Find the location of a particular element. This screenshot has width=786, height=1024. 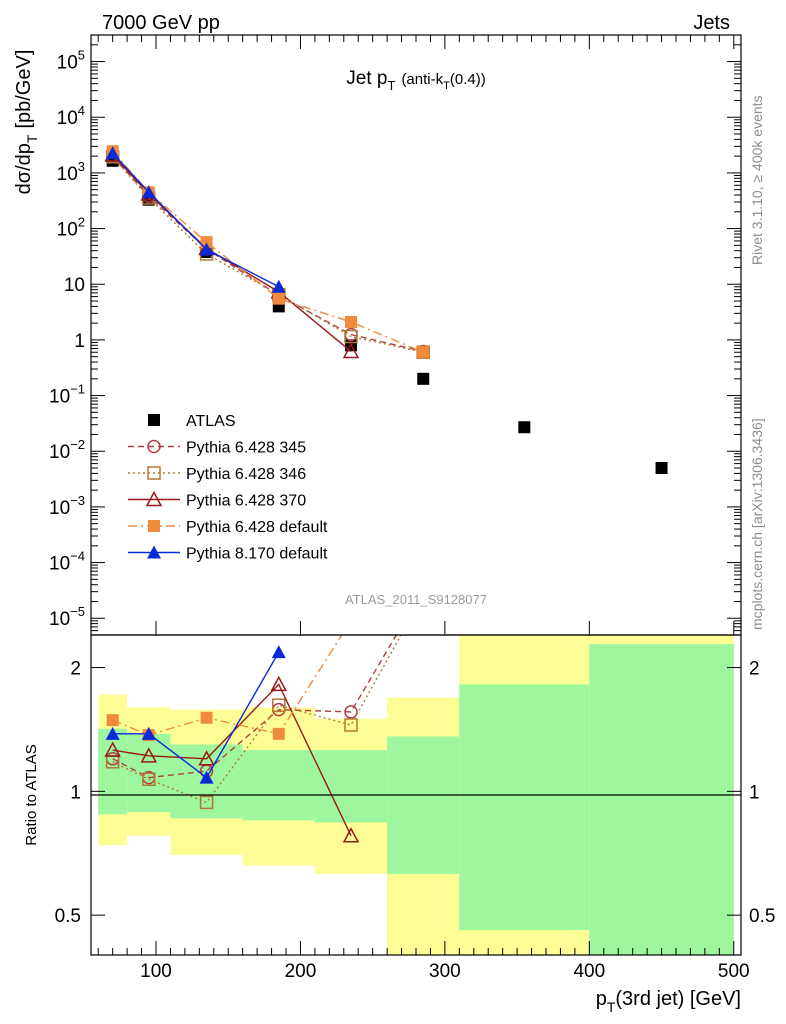

ratio-y-tick-label-right-1: 1 is located at coordinates (754, 792).